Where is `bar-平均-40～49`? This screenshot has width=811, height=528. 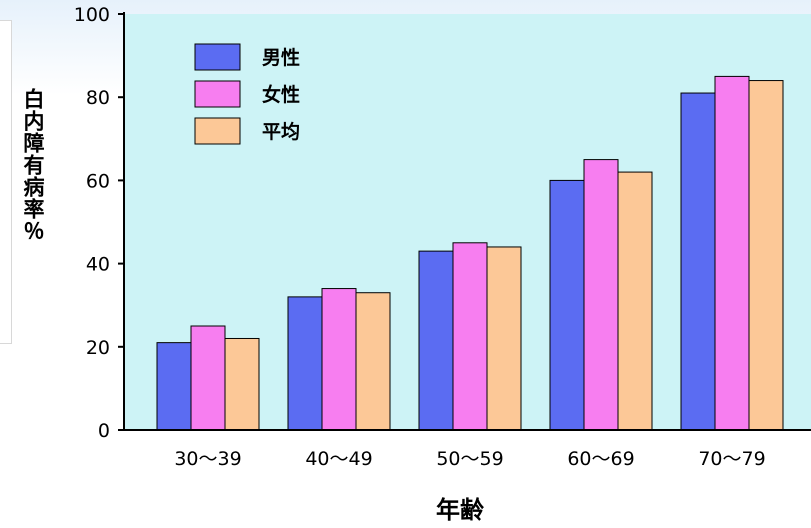 bar-平均-40～49 is located at coordinates (373, 361).